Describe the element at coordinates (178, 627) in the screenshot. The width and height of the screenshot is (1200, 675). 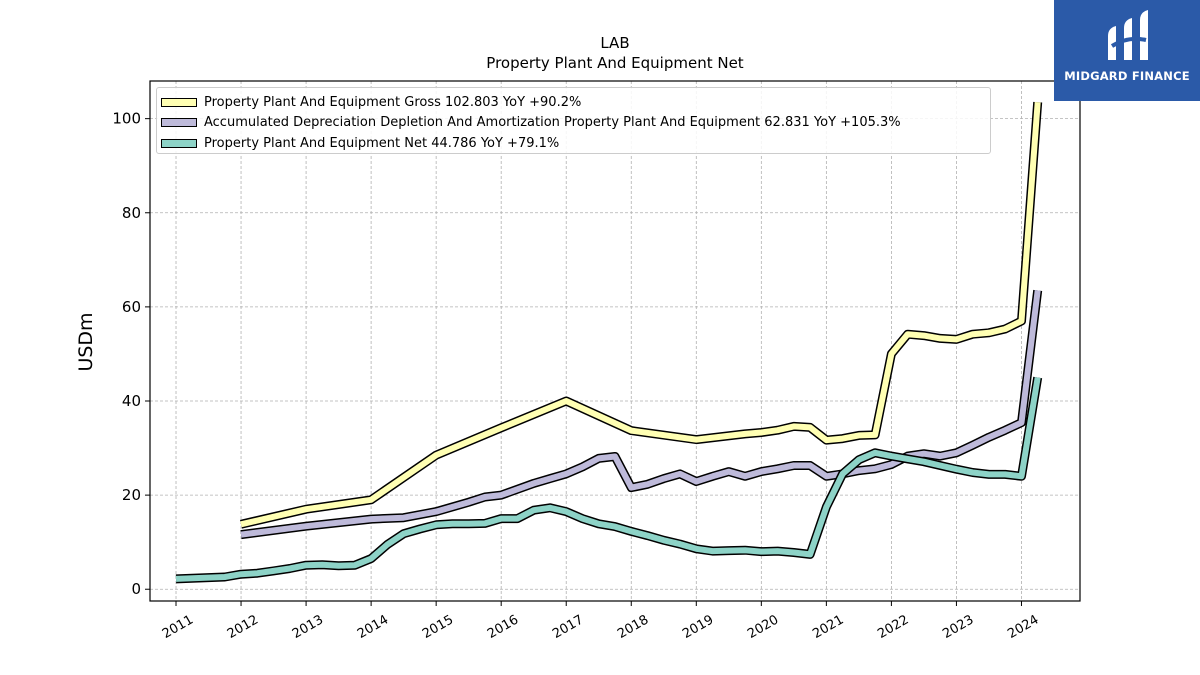
I see `x-tick-label: 2011` at that location.